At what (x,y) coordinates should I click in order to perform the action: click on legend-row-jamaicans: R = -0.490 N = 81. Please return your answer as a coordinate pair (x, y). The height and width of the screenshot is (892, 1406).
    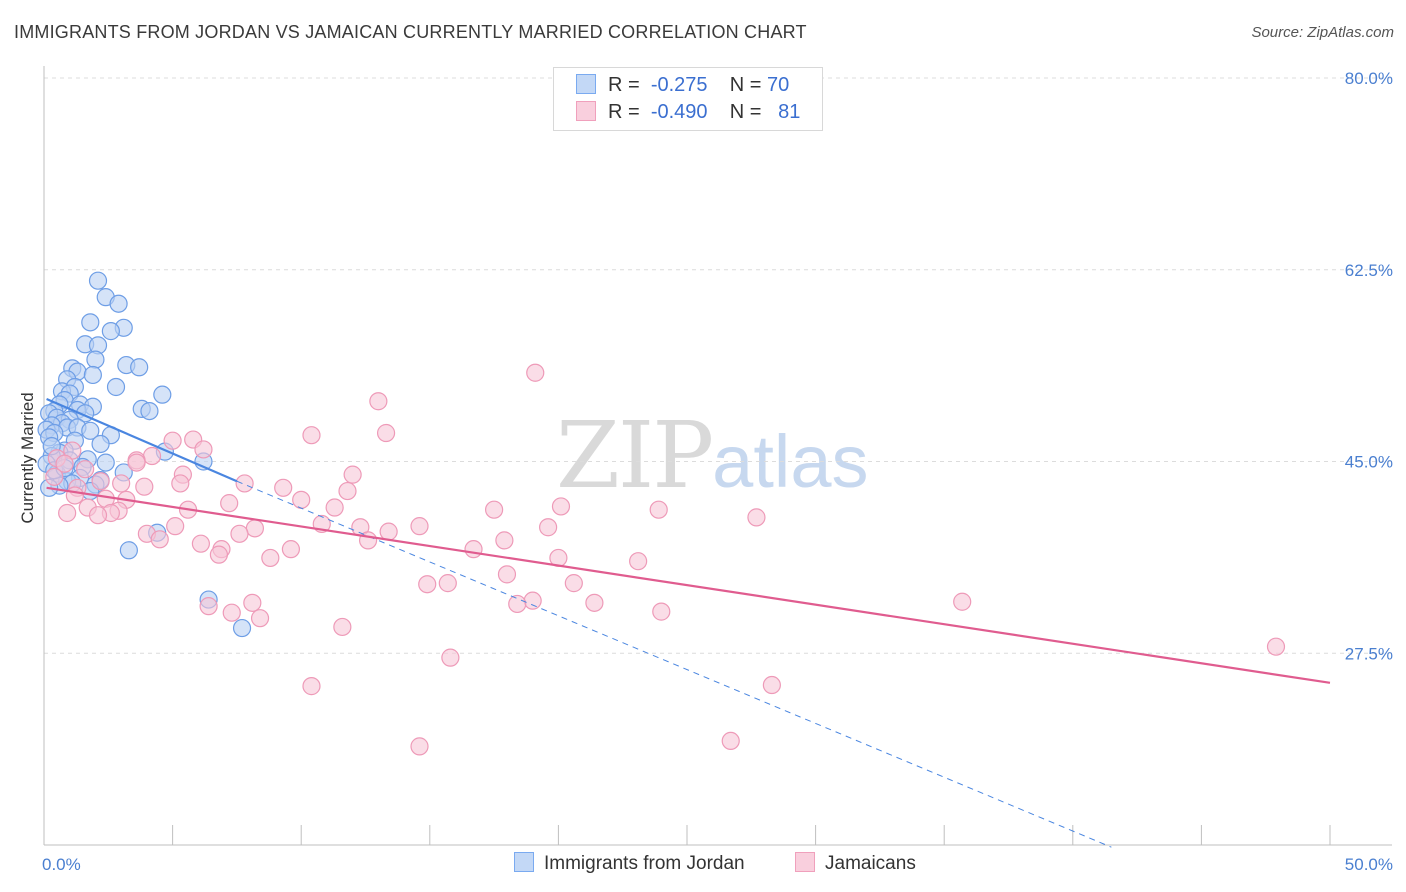
    Looking at the image, I should click on (688, 114).